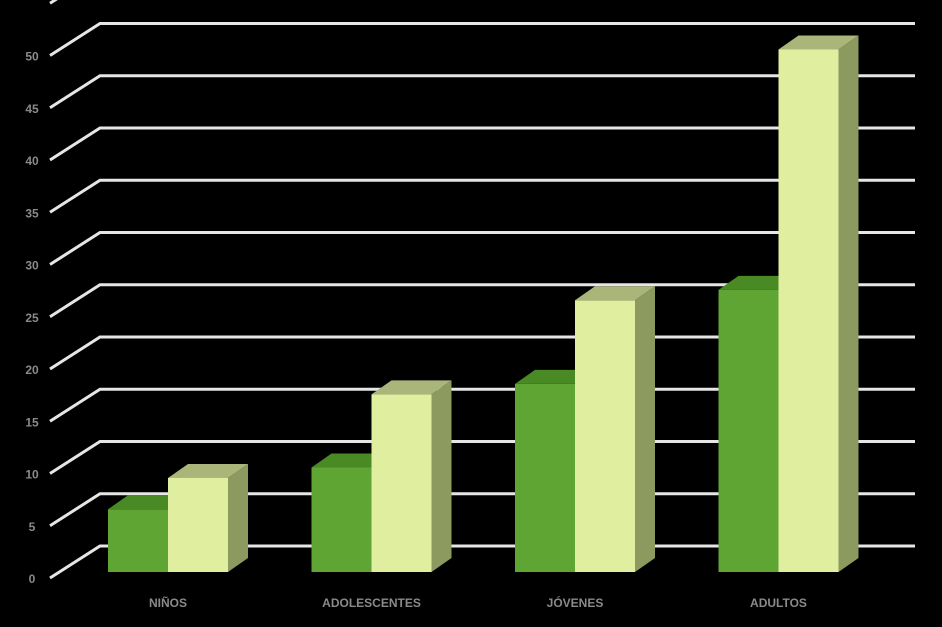 This screenshot has height=627, width=942. Describe the element at coordinates (32, 579) in the screenshot. I see `y-tick-label: 0` at that location.